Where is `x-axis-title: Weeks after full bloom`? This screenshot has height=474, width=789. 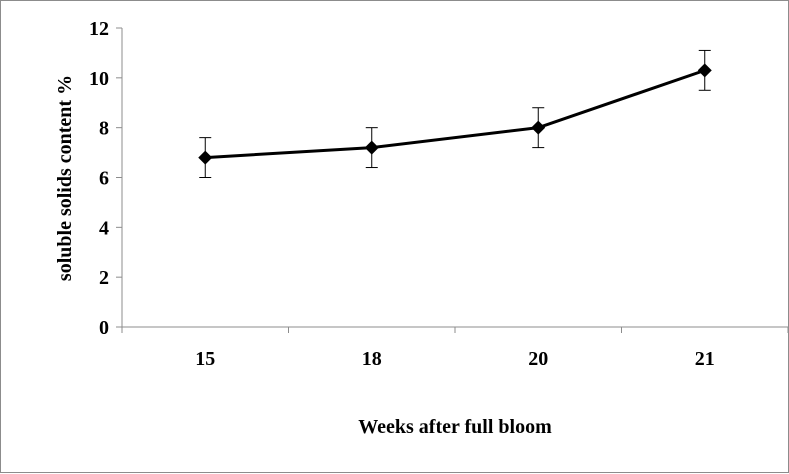 x-axis-title: Weeks after full bloom is located at coordinates (455, 427).